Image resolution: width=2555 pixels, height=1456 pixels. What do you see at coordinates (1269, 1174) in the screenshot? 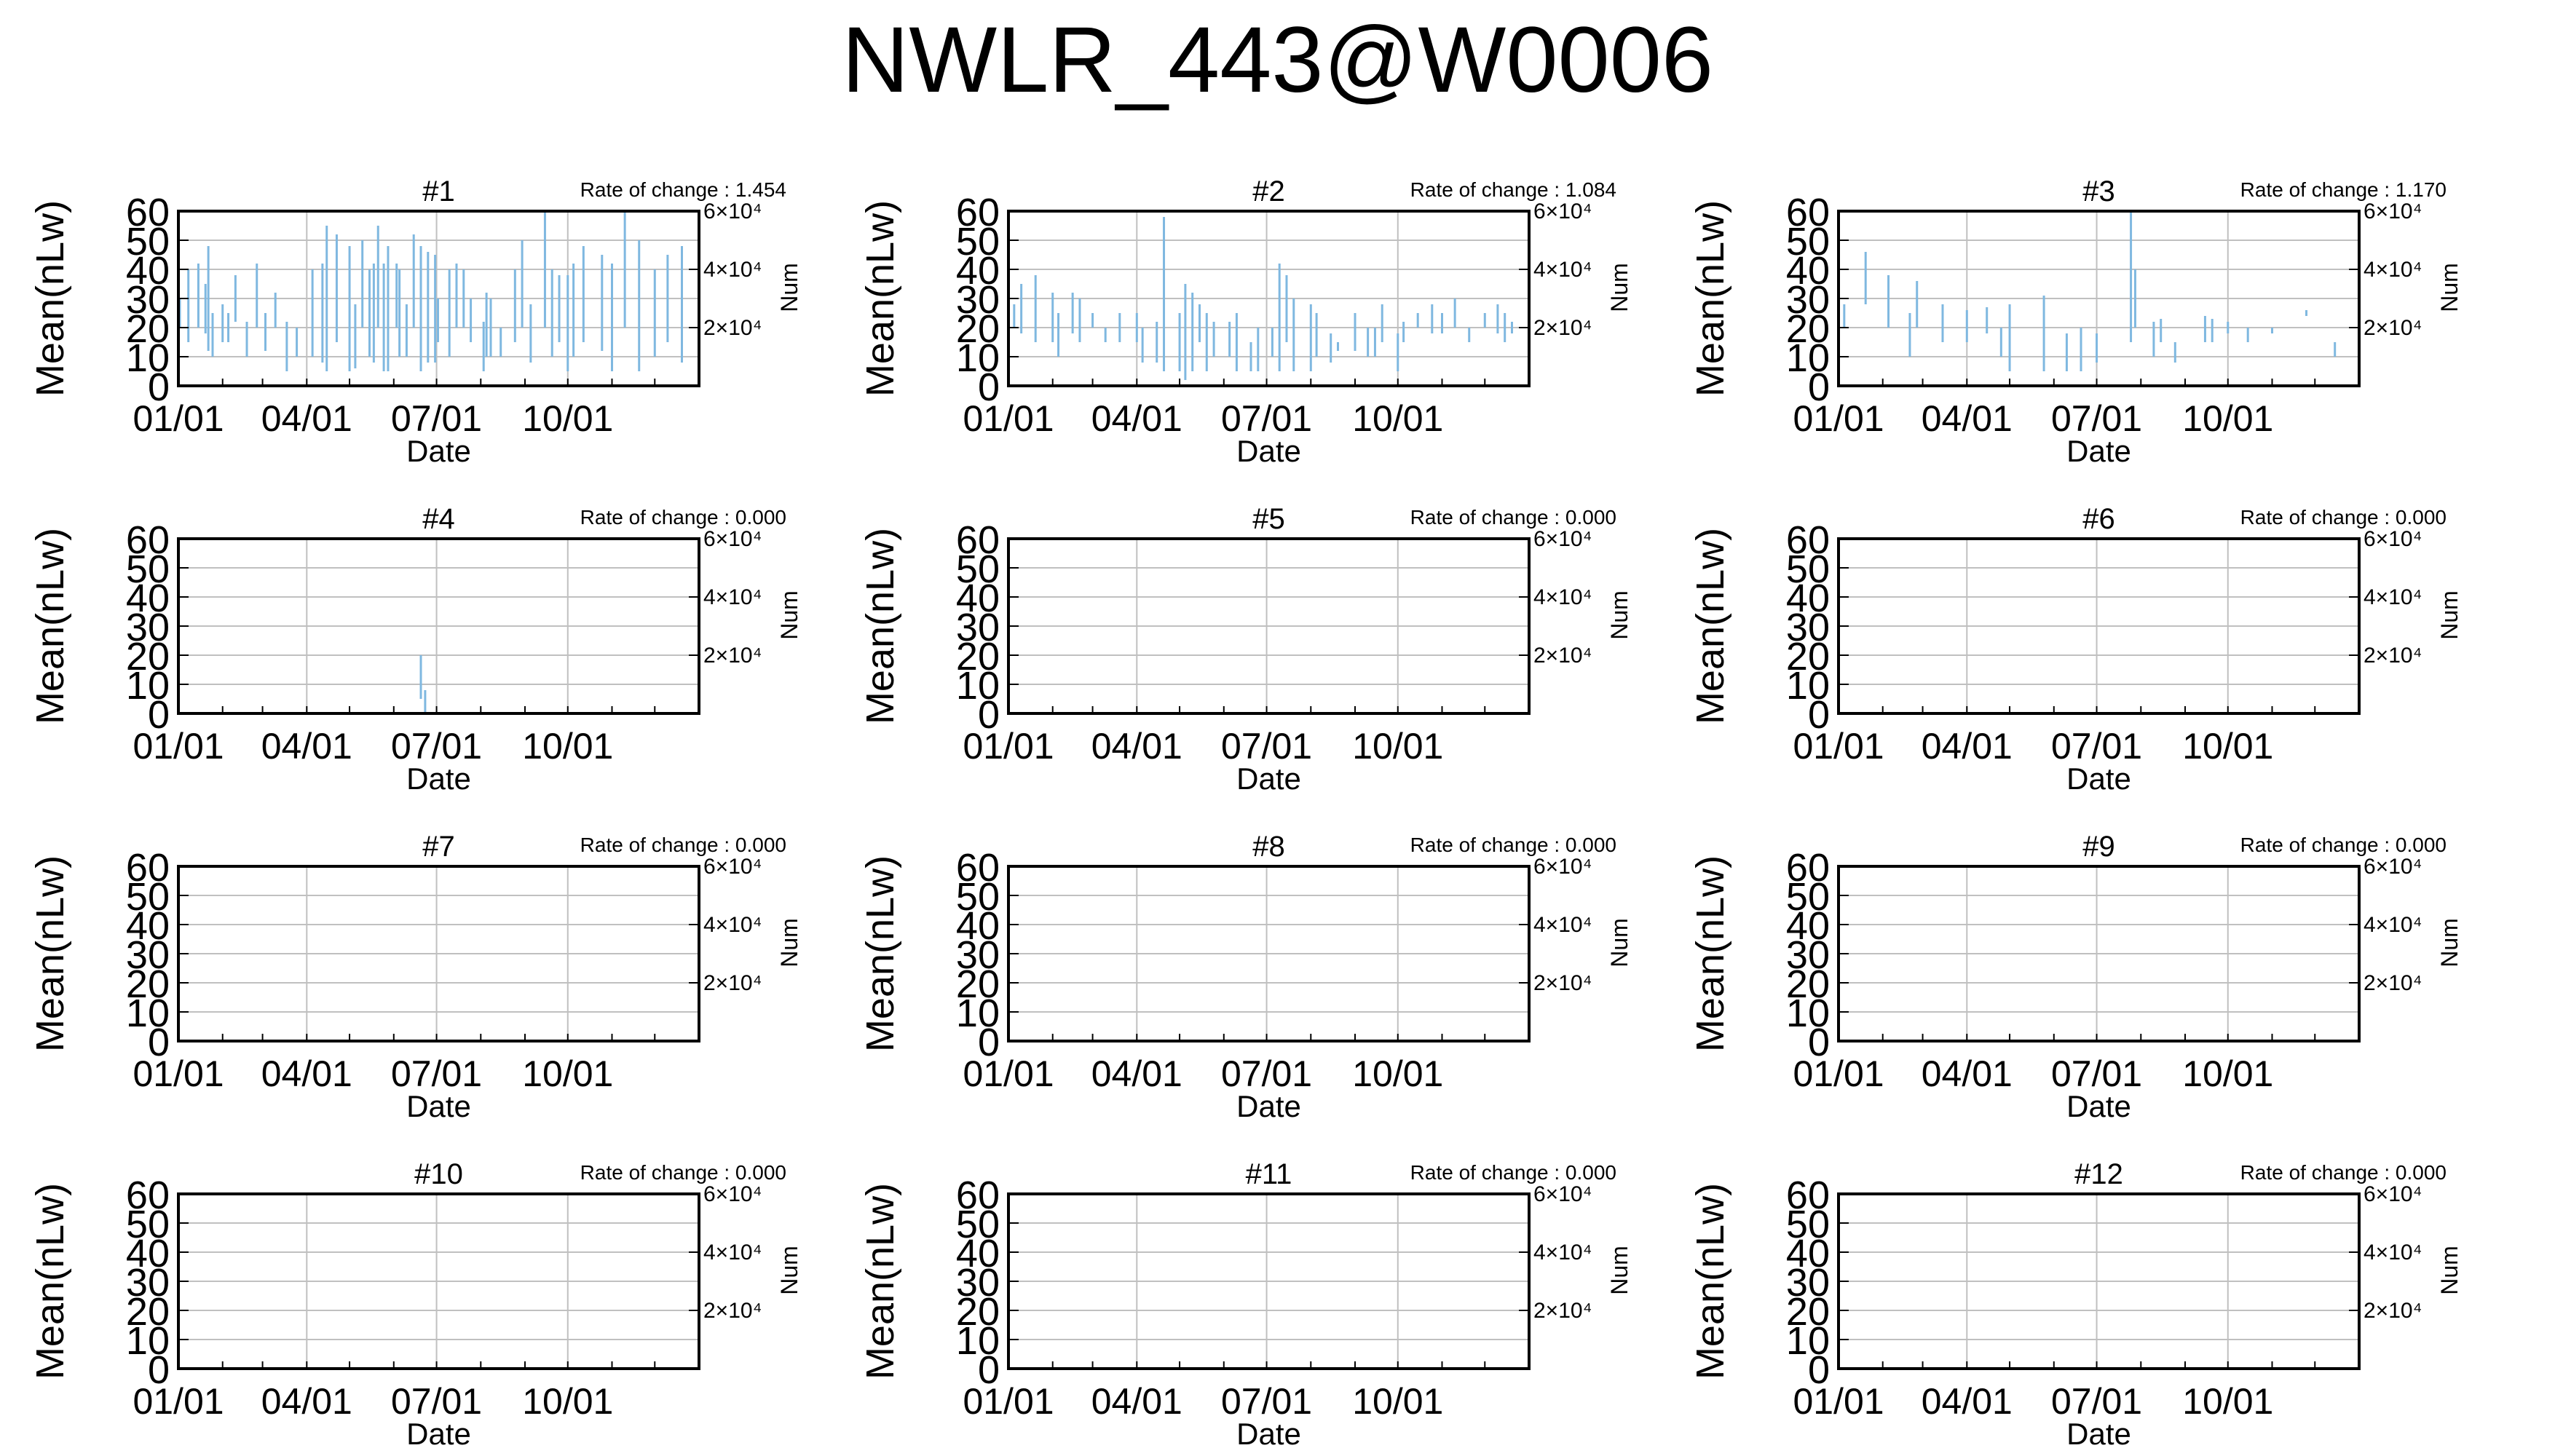
I see `panel-title: #11` at bounding box center [1269, 1174].